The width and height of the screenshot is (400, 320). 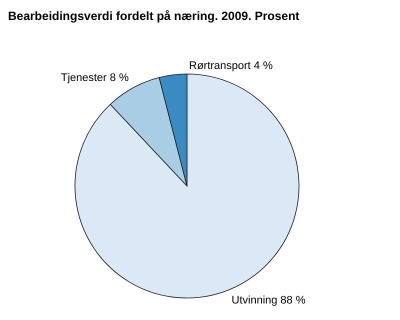 What do you see at coordinates (231, 66) in the screenshot?
I see `slice-label: Rørtransport 4 %` at bounding box center [231, 66].